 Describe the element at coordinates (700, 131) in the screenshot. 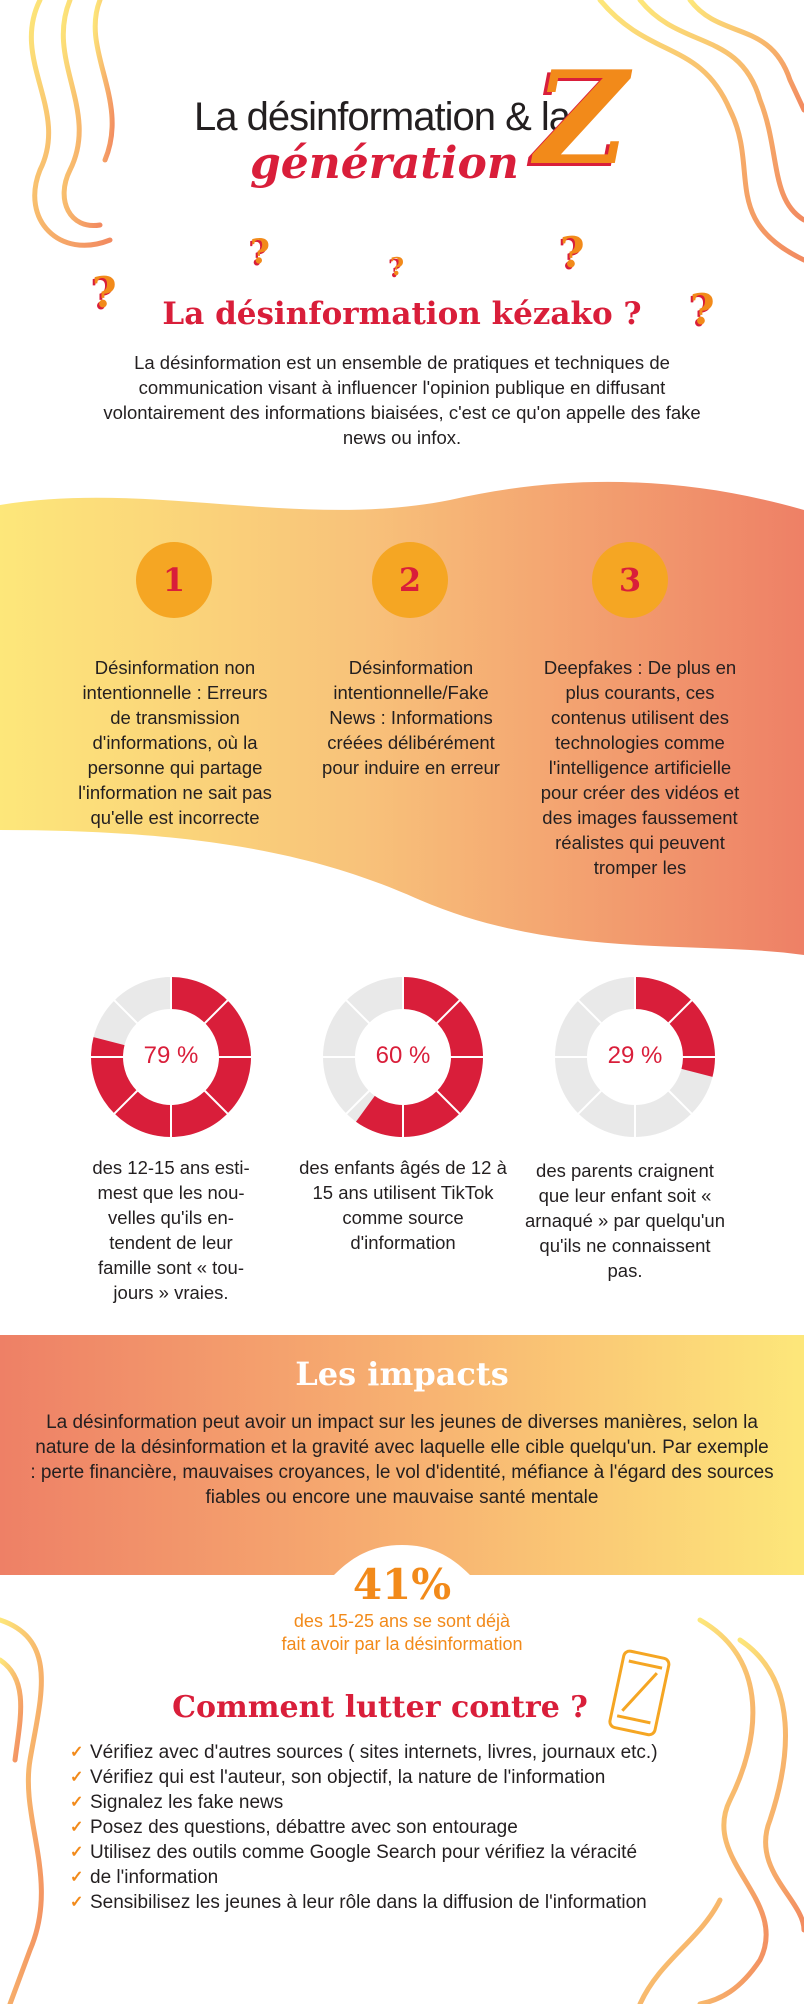

I see `wave-lines-top-right` at that location.